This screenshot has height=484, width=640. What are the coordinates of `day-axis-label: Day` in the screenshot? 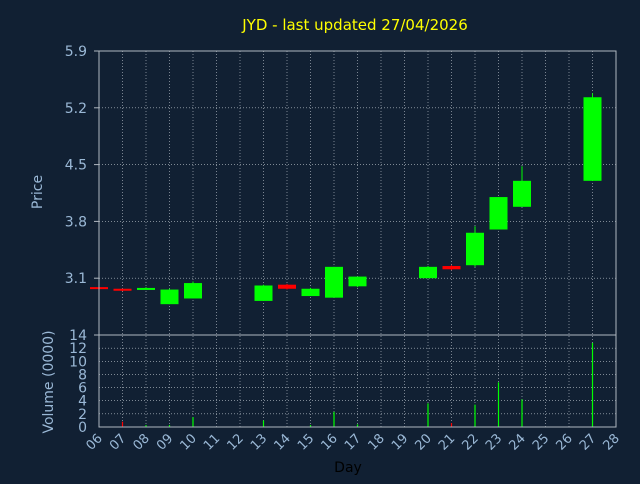 It's located at (348, 468).